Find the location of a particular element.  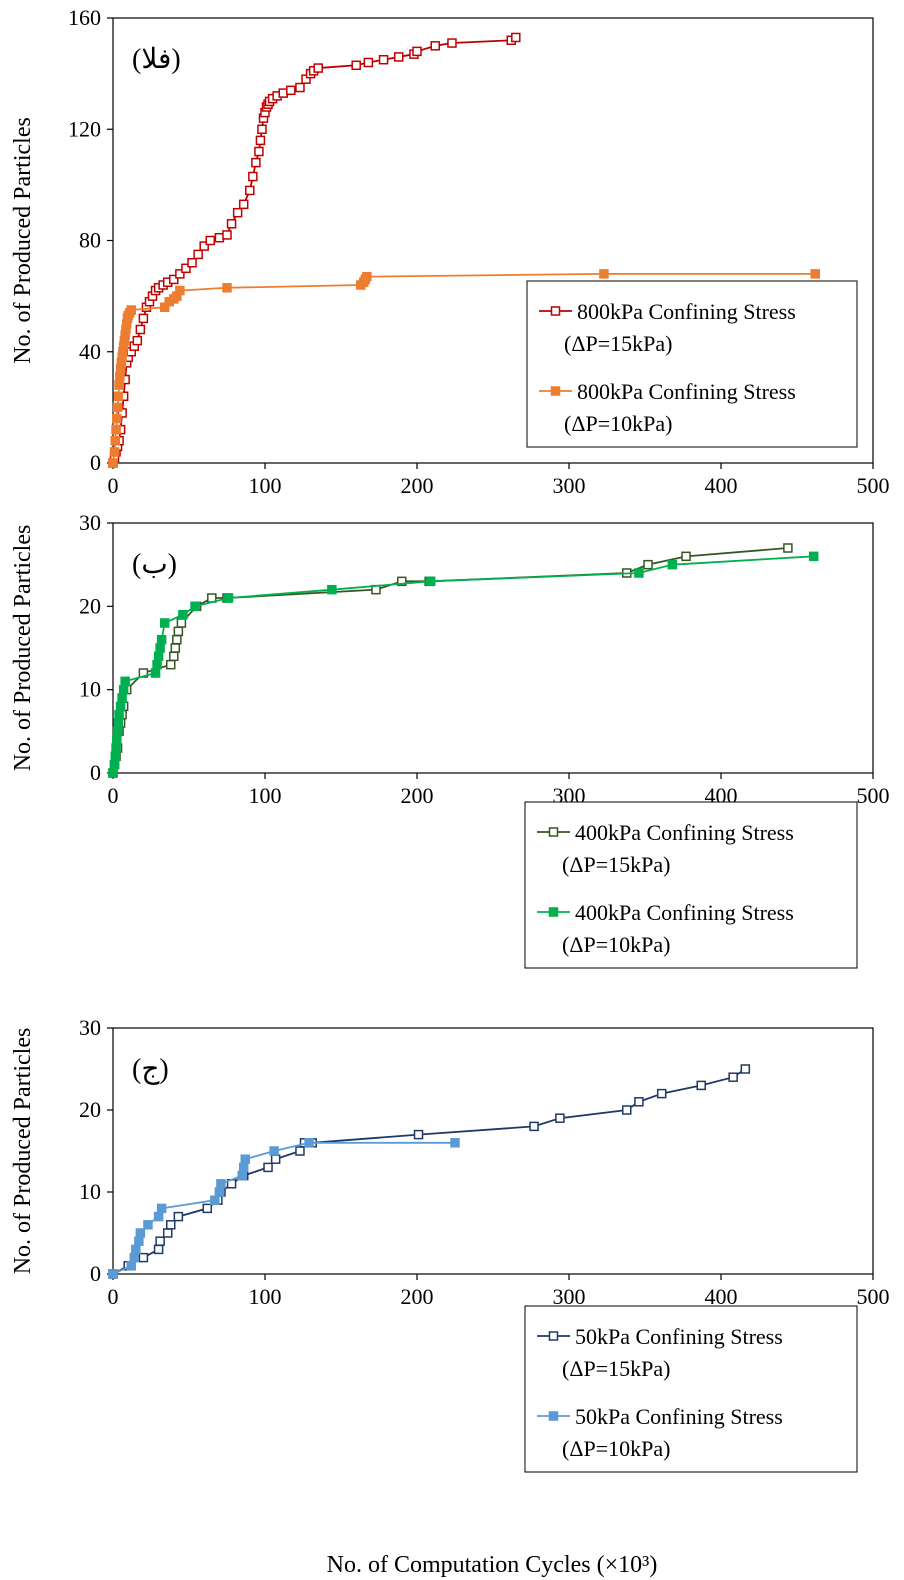

legend-entry-sublabel: (ΔP=10kPa) is located at coordinates (616, 944).